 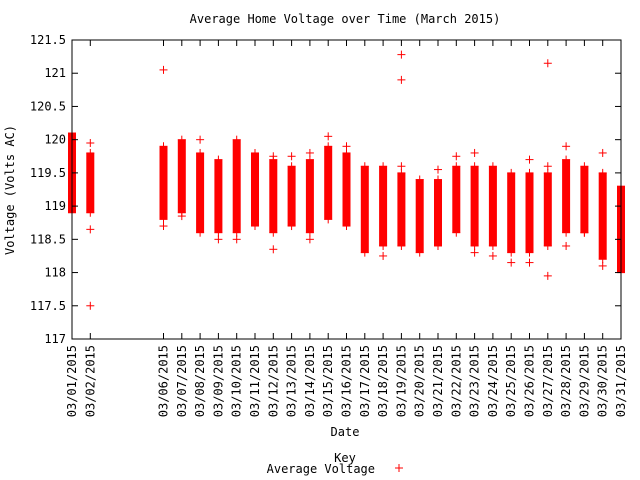 I want to click on y-tick-label: 119, so click(x=55, y=206).